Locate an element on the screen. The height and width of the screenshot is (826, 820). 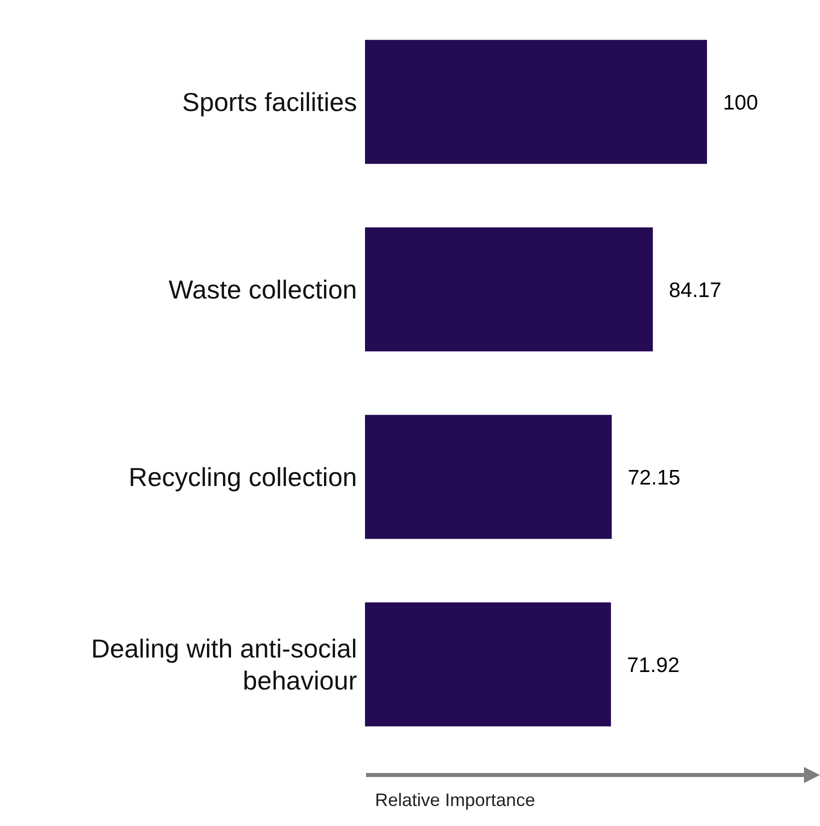
y-tick-label: Waste collection is located at coordinates (262, 289).